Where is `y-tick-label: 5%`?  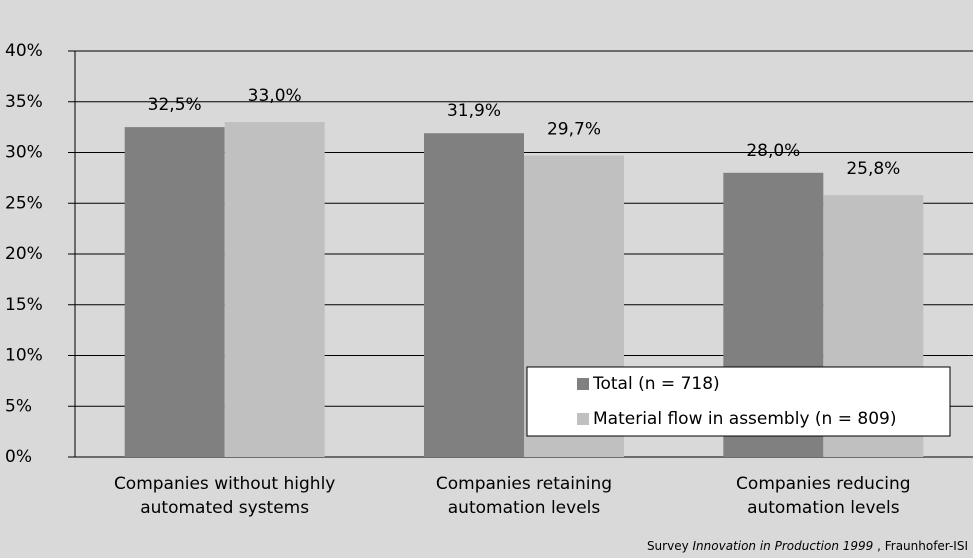 y-tick-label: 5% is located at coordinates (18, 406).